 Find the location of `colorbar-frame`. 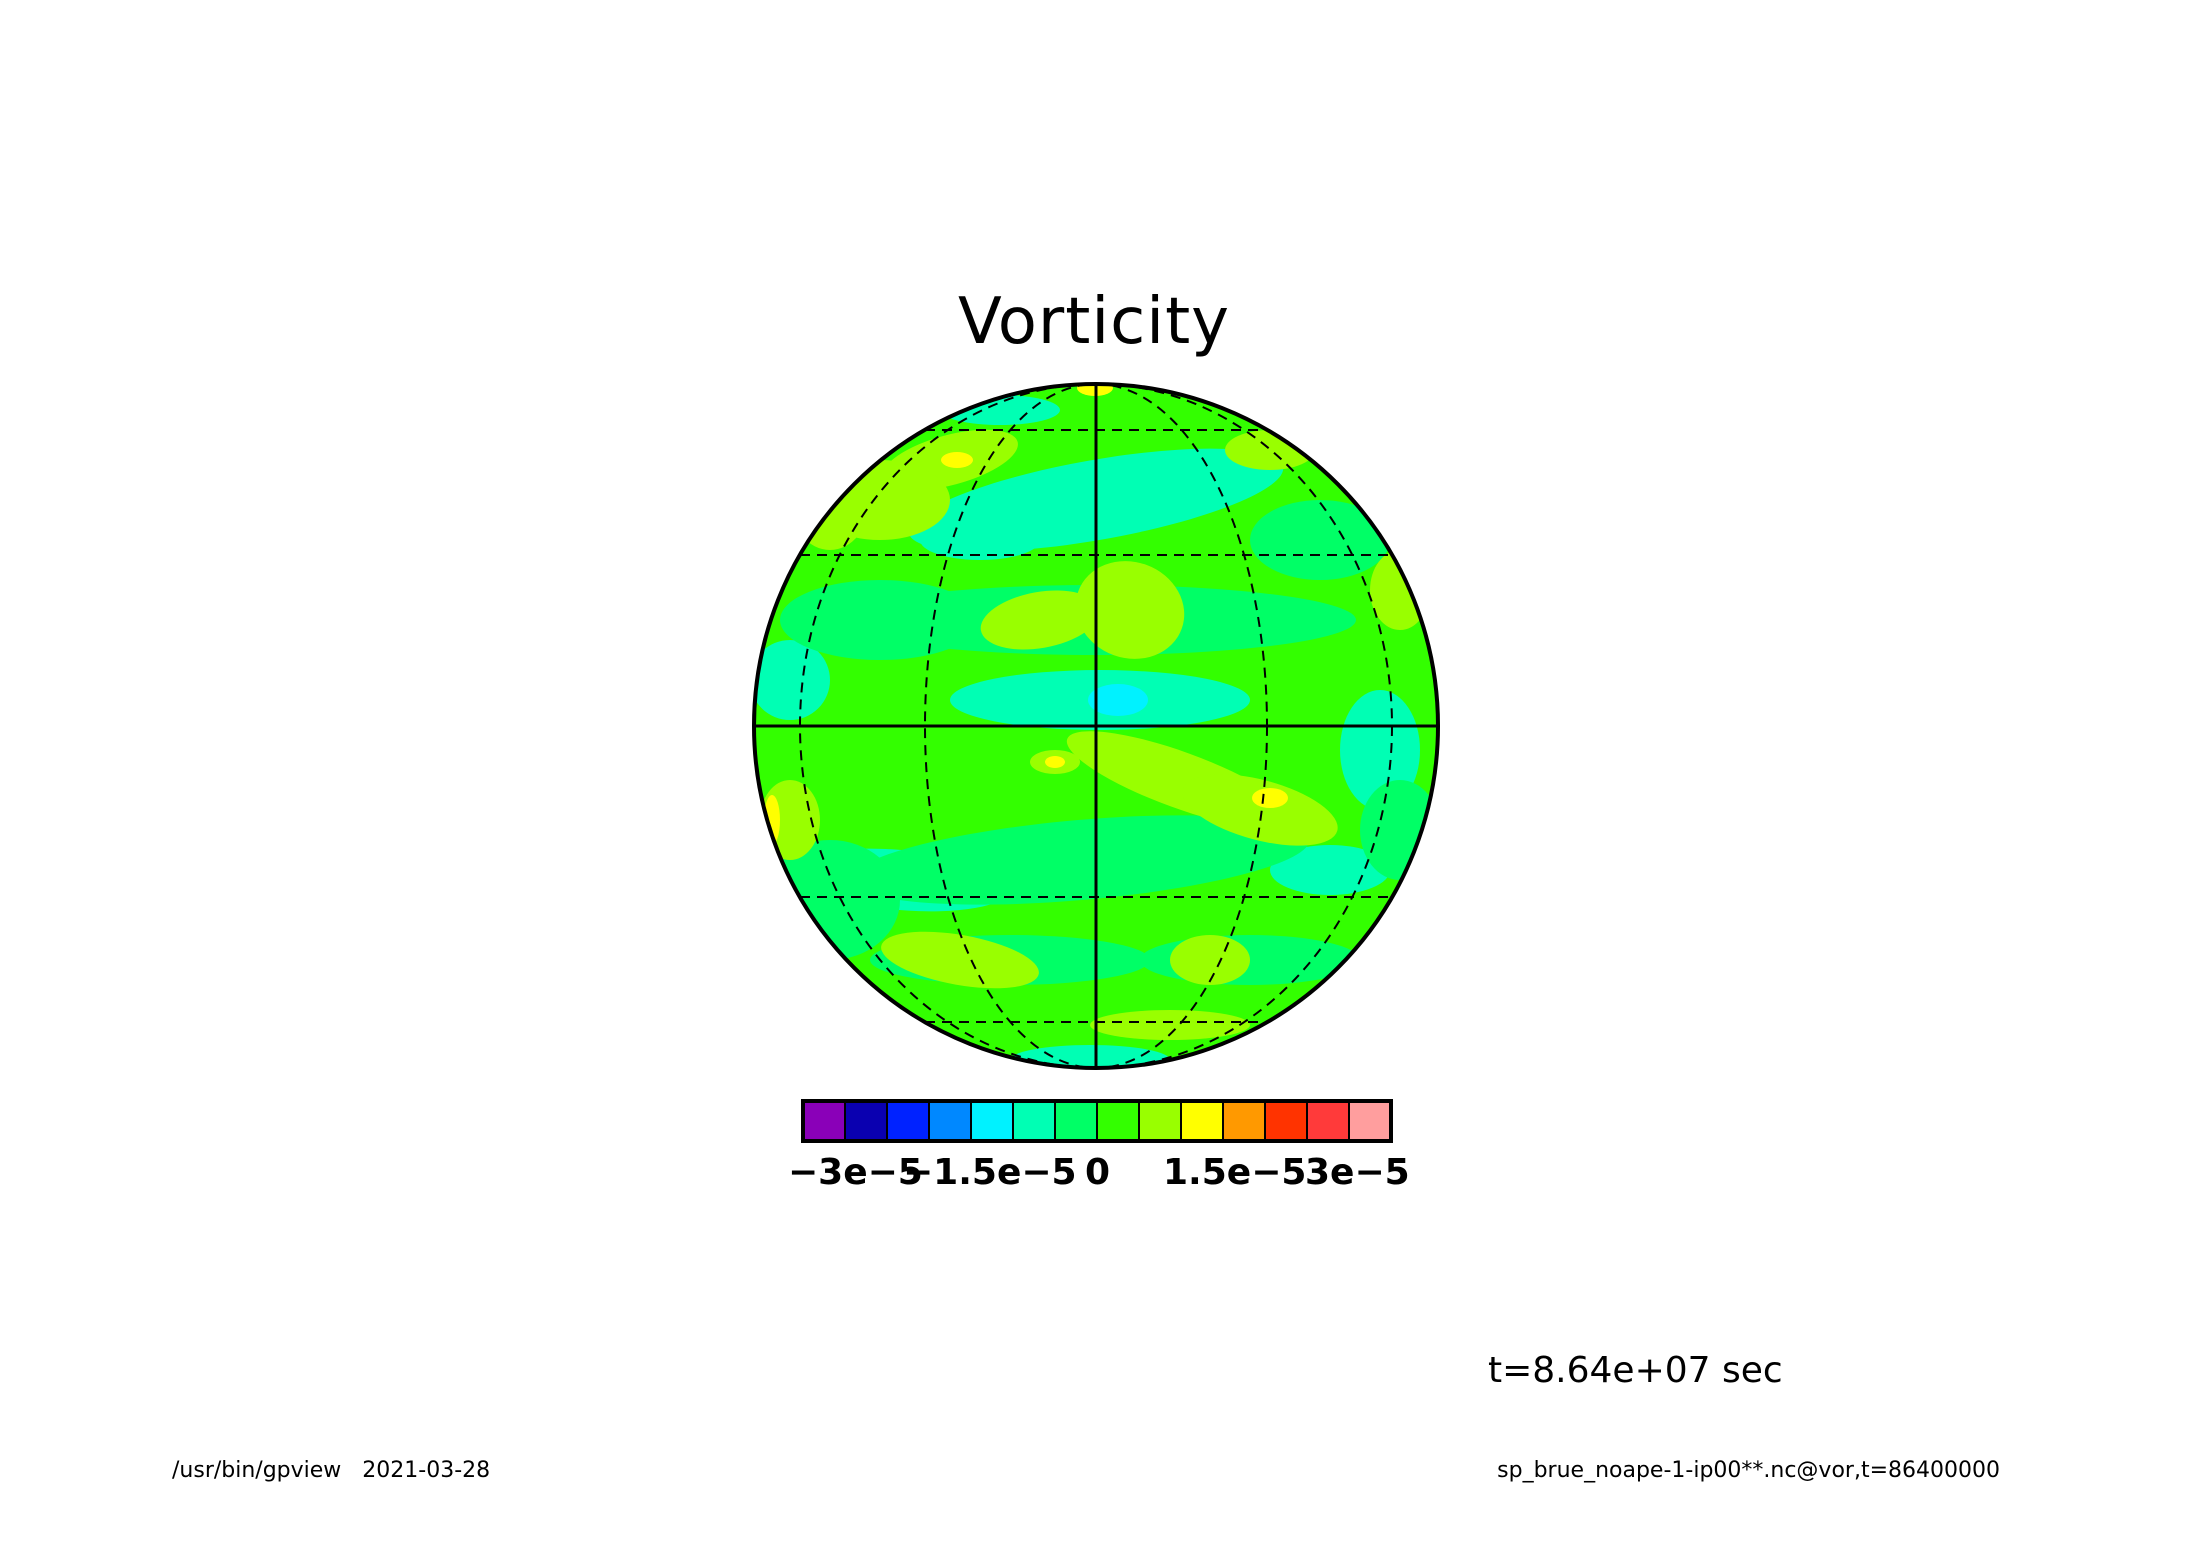

colorbar-frame is located at coordinates (1097, 1121).